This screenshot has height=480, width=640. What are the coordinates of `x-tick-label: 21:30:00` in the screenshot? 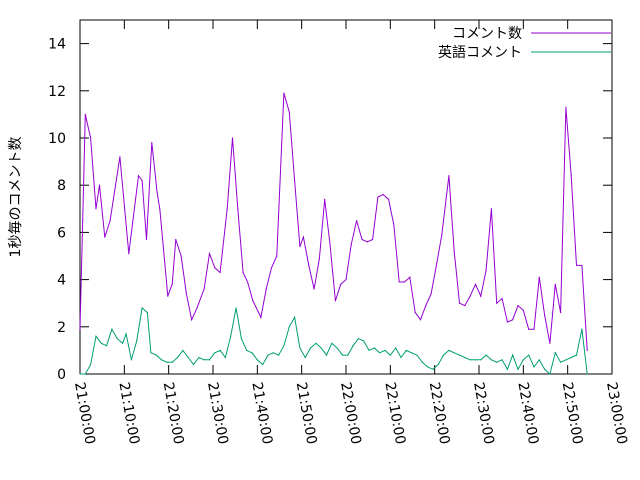 It's located at (217, 413).